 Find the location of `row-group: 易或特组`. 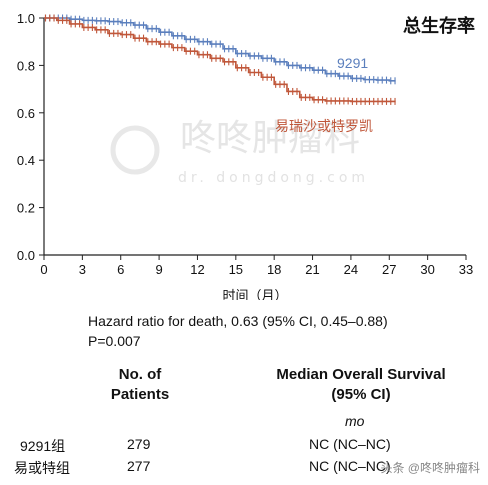

row-group: 易或特组 is located at coordinates (42, 468).